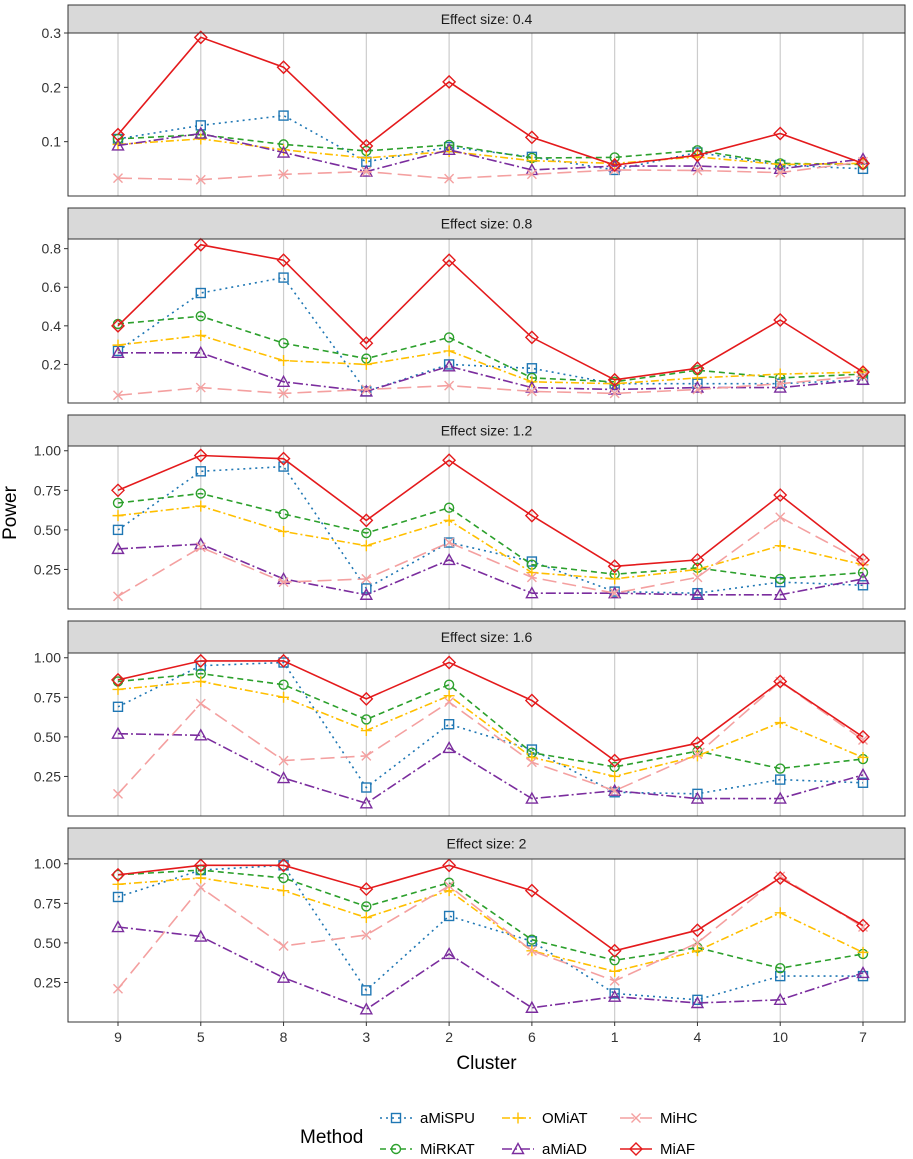 This screenshot has height=1159, width=913. What do you see at coordinates (545, 1118) in the screenshot?
I see `legend-item-OMiAT: OMiAT` at bounding box center [545, 1118].